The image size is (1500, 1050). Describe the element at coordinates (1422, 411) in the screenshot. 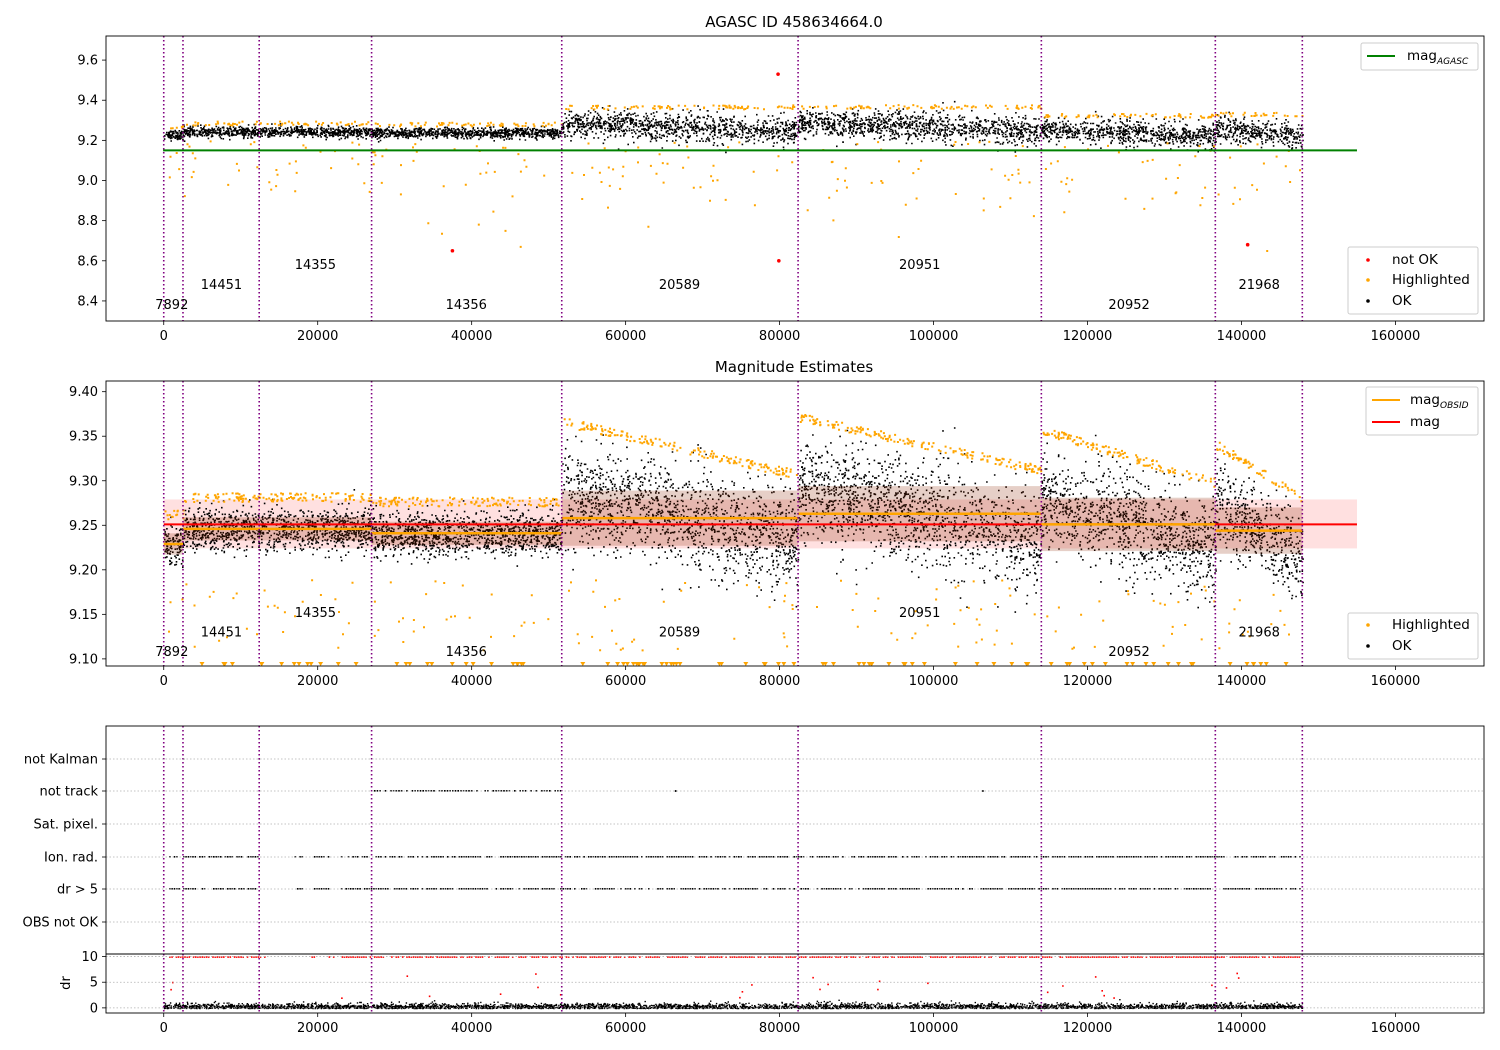

I see `panel2-legend-lines: magOBSID mag` at that location.